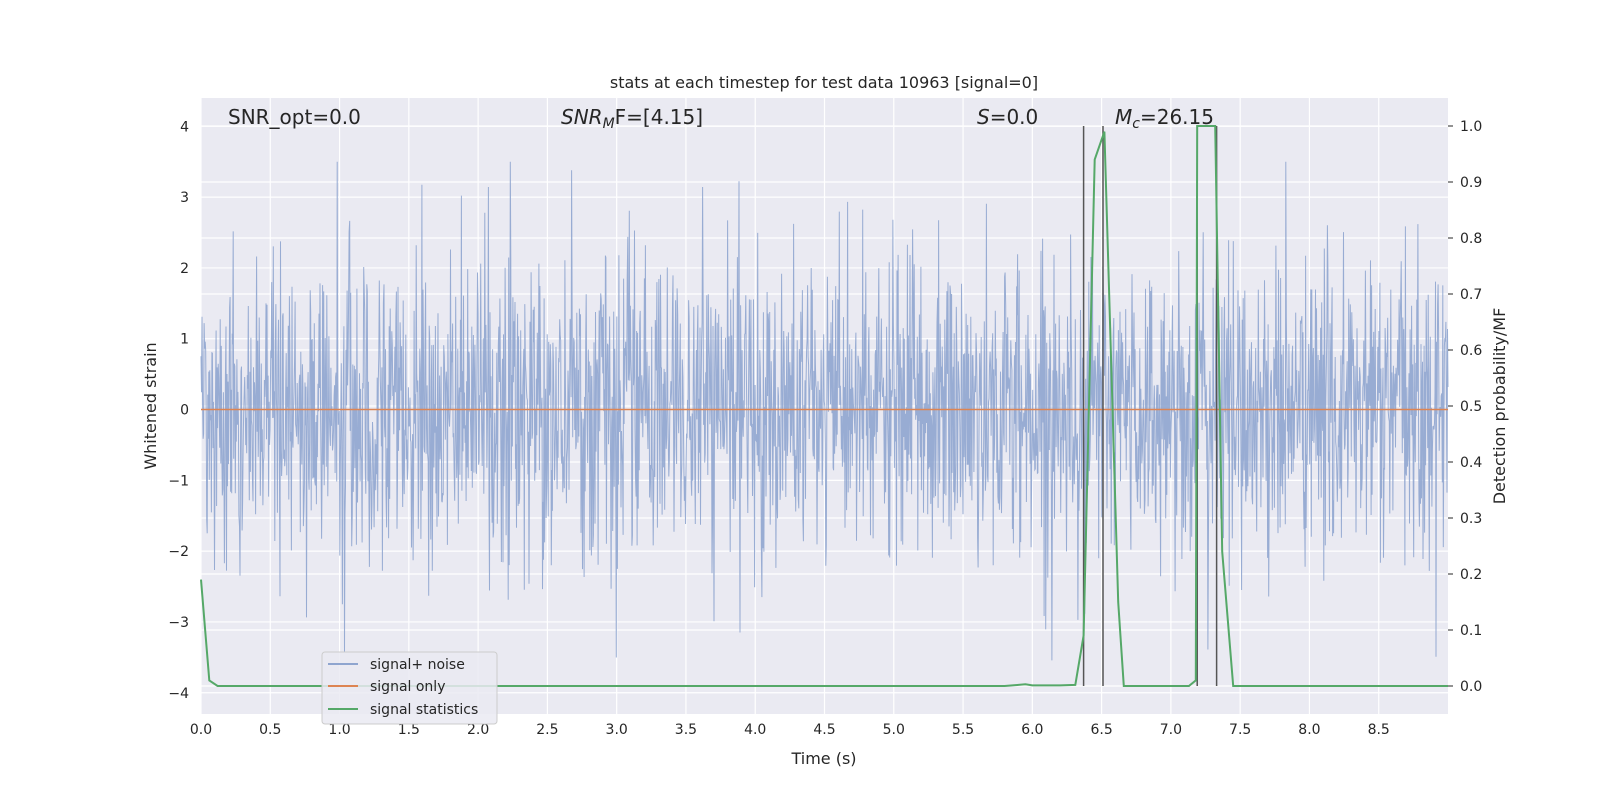 This screenshot has height=800, width=1600. I want to click on y2-tick-label: 0.1, so click(1471, 631).